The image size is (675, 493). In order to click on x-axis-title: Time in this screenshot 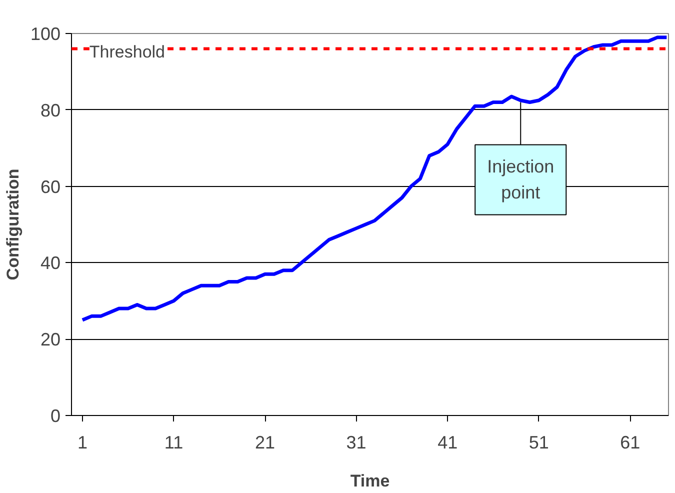, I will do `click(370, 481)`.